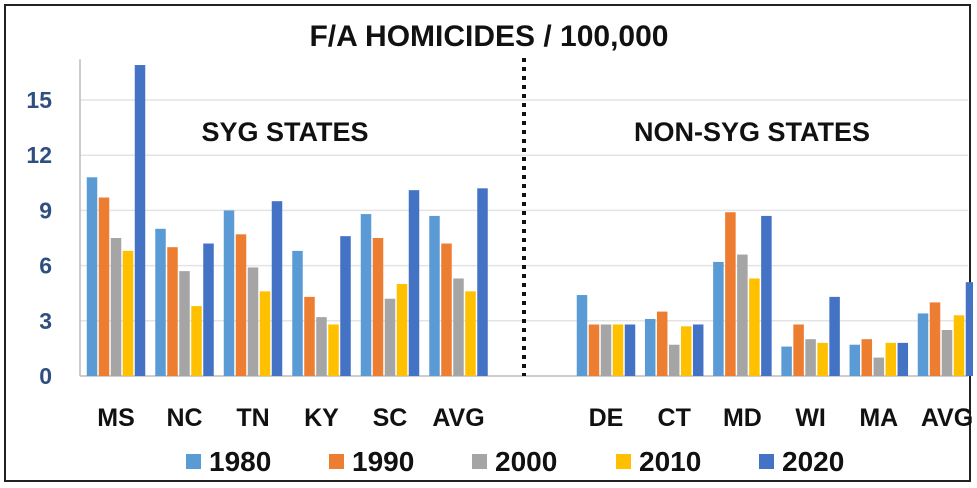 This screenshot has height=488, width=977. What do you see at coordinates (878, 418) in the screenshot?
I see `x-tick-label: MA` at bounding box center [878, 418].